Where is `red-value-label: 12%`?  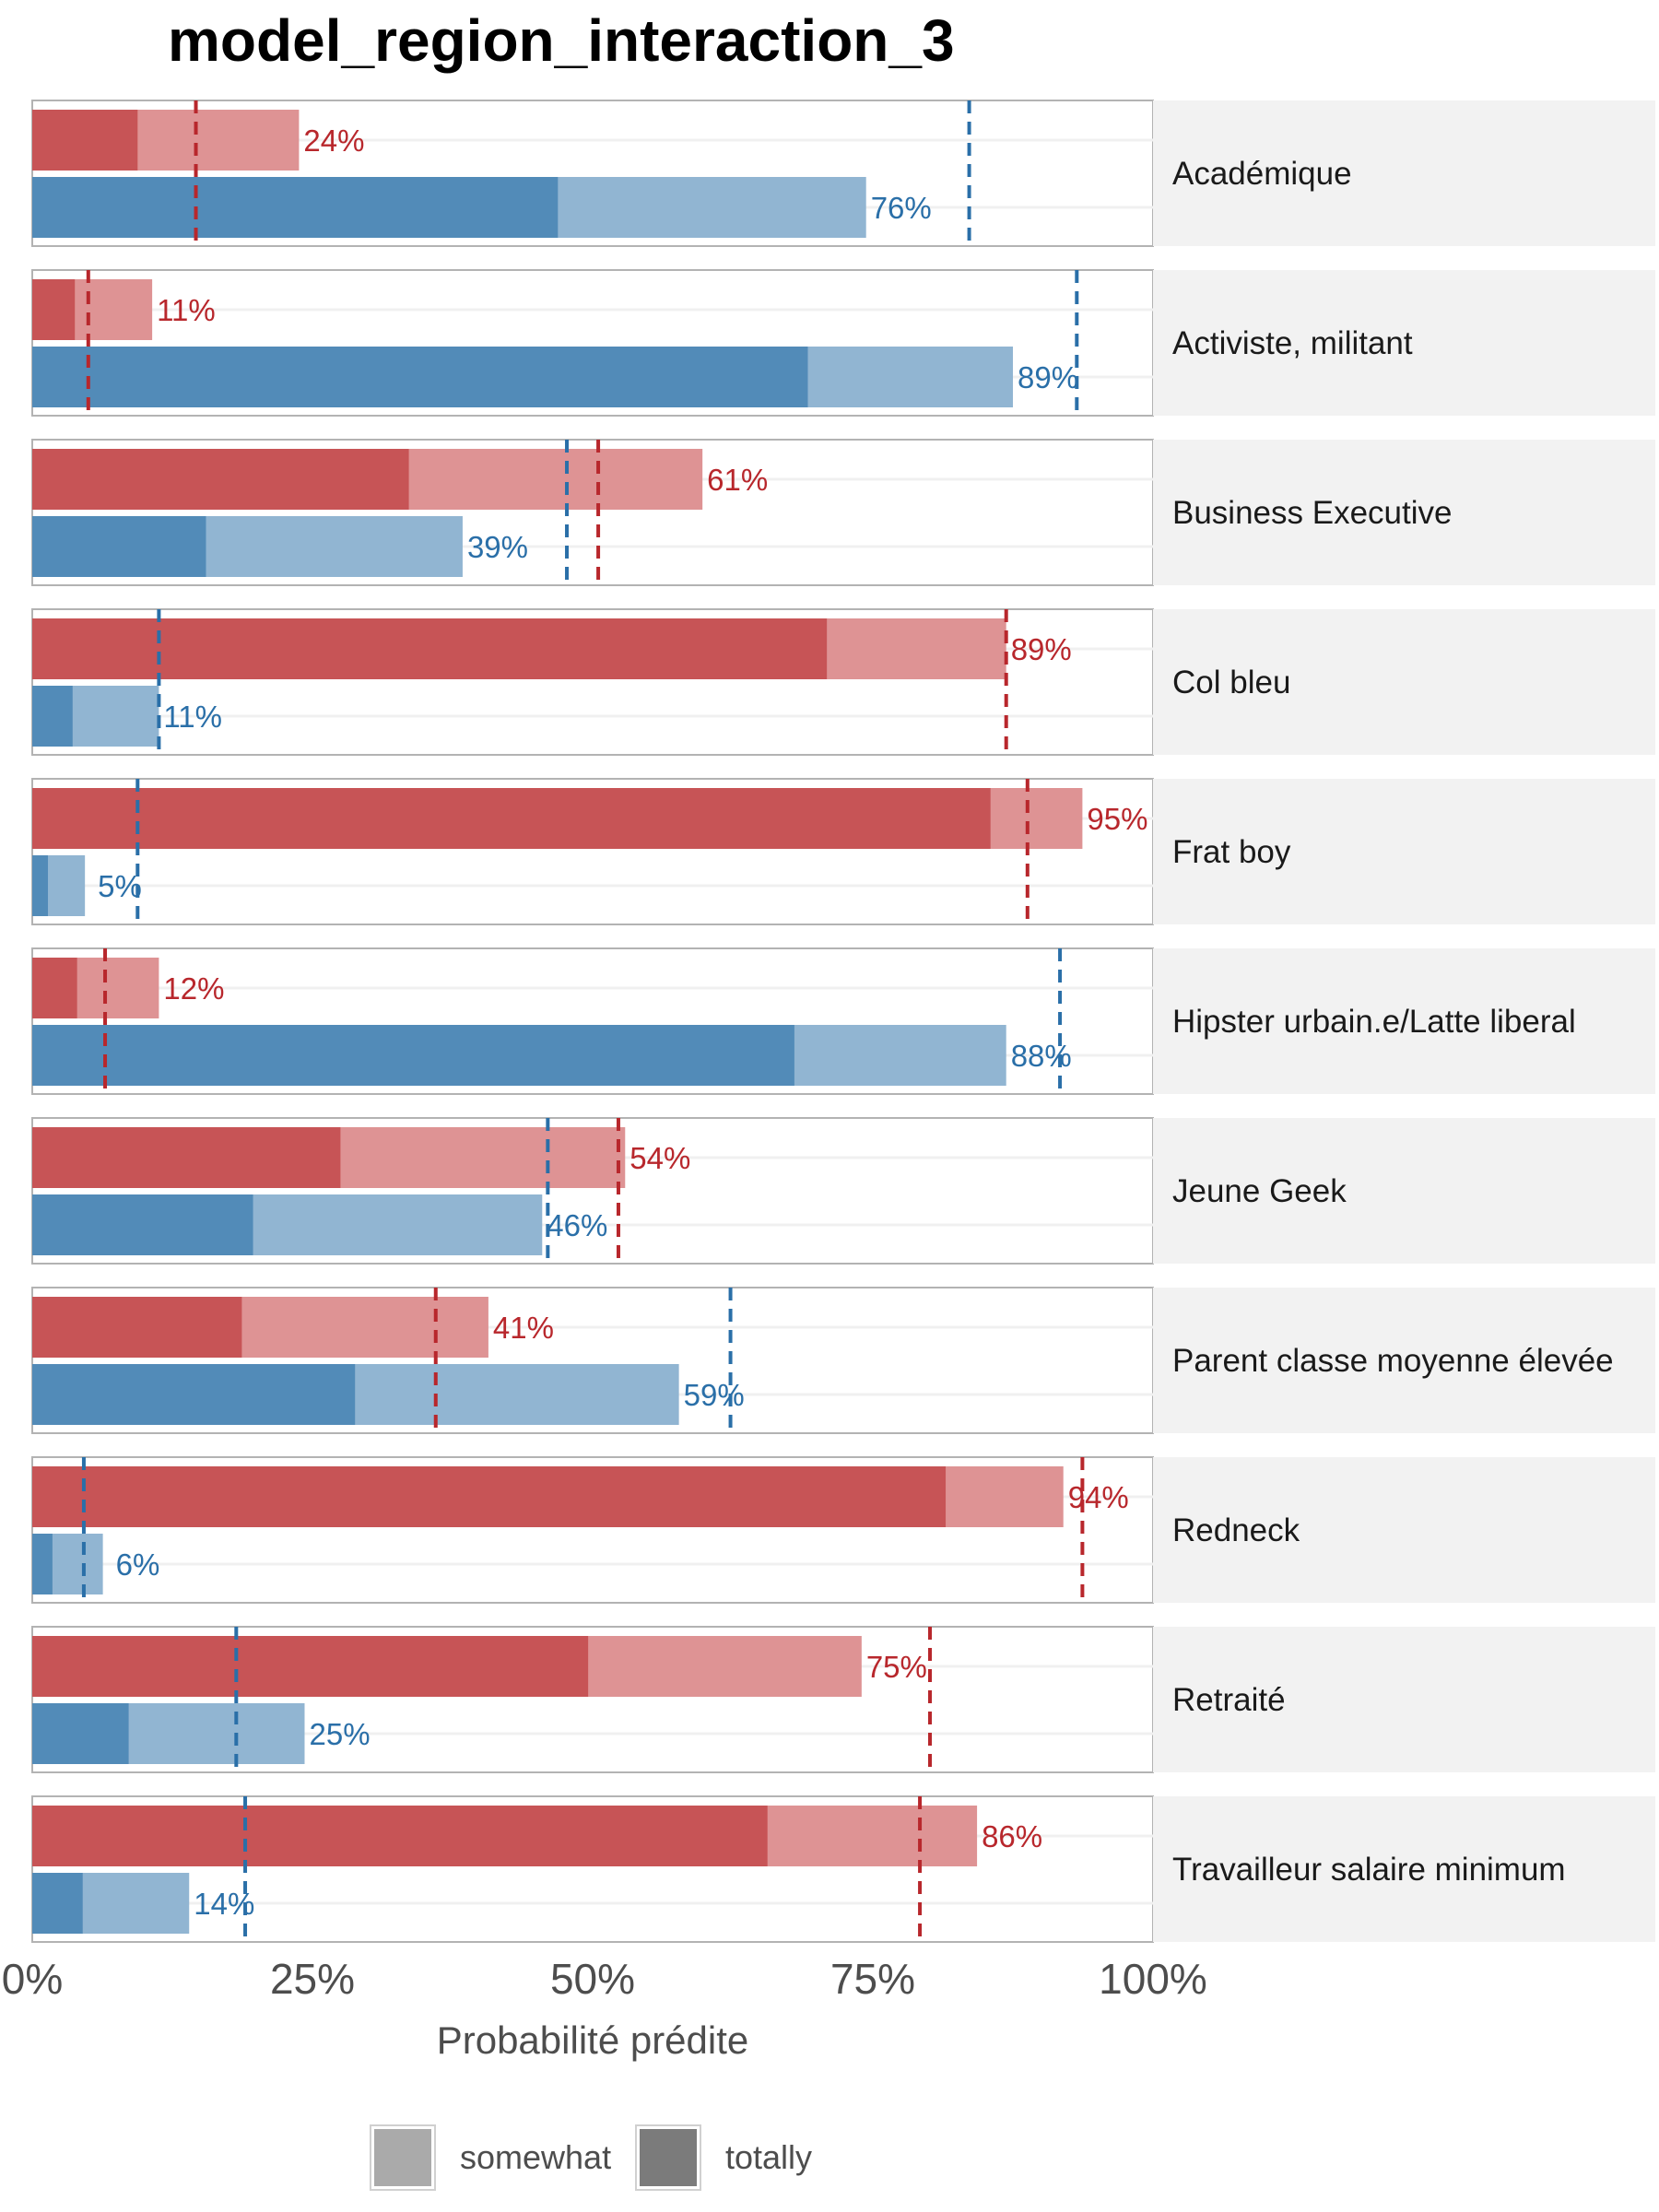 red-value-label: 12% is located at coordinates (193, 988).